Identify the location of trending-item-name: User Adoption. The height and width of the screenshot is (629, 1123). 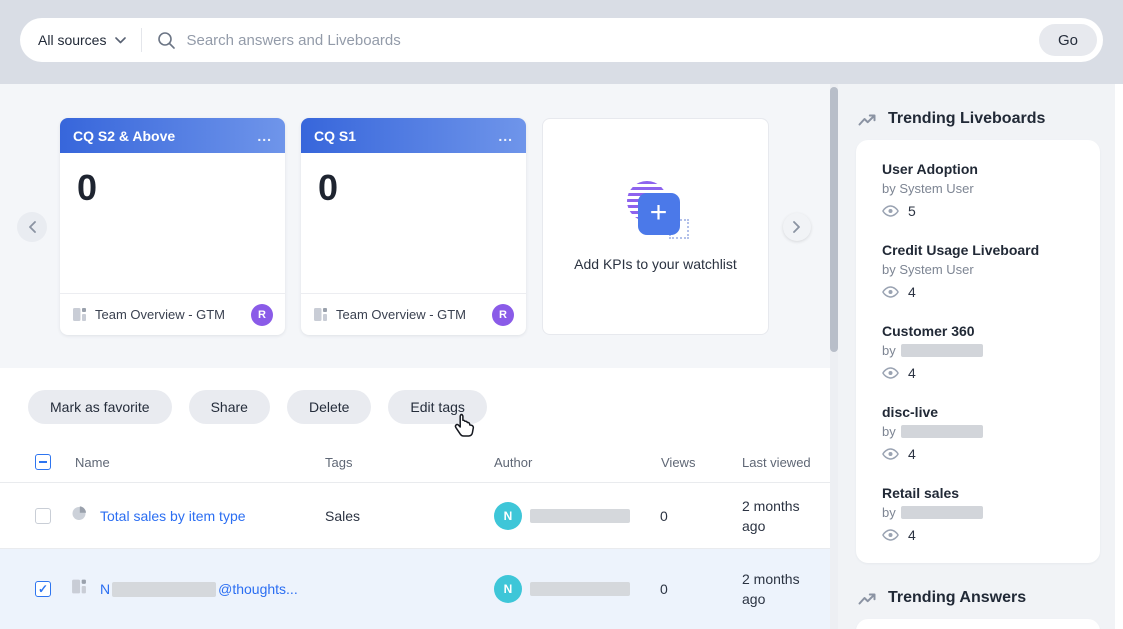
(930, 169).